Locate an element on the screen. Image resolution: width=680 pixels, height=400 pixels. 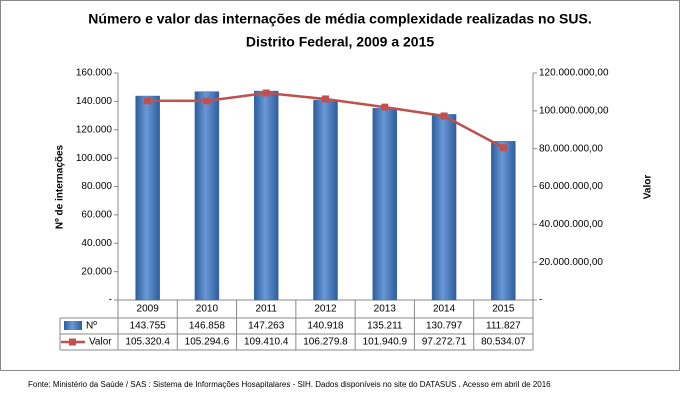
y2-tick-label: - is located at coordinates (540, 300).